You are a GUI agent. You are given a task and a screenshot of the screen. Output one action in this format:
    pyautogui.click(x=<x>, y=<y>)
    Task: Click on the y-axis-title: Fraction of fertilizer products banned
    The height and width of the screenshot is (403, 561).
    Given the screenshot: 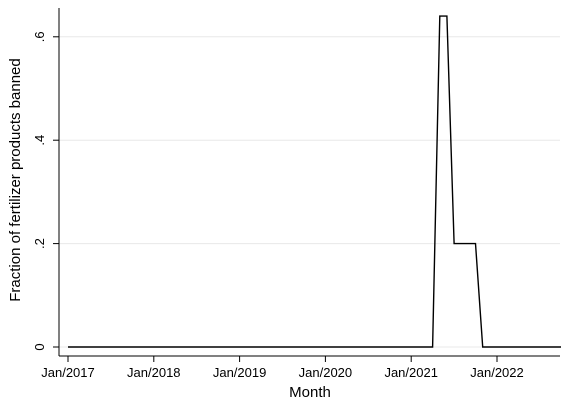 What is the action you would take?
    pyautogui.click(x=15, y=179)
    